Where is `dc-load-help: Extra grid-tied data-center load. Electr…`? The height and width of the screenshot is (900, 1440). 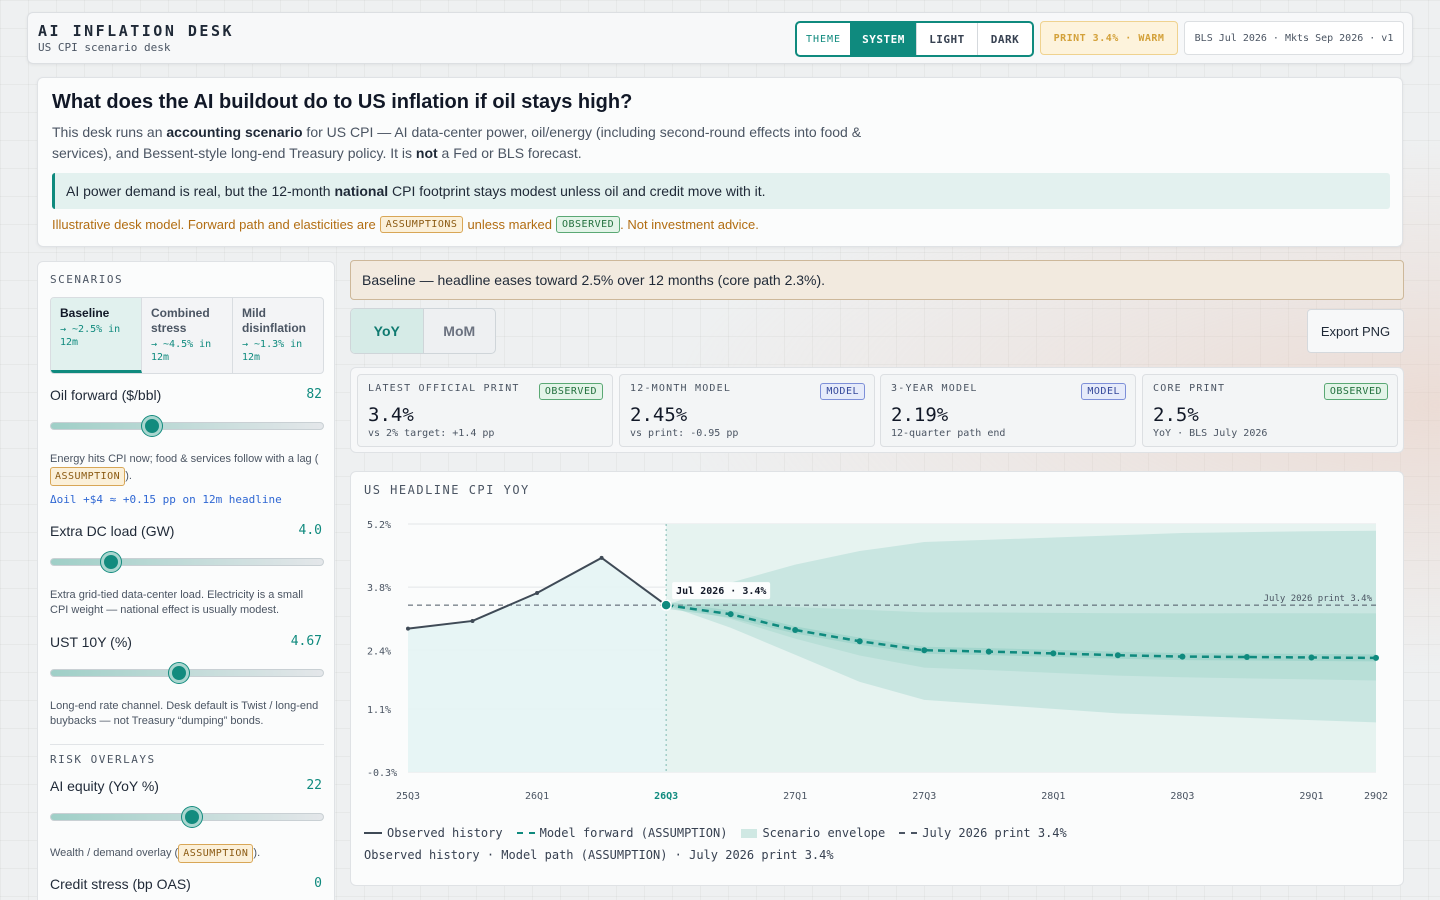 dc-load-help: Extra grid-tied data-center load. Electr… is located at coordinates (177, 602).